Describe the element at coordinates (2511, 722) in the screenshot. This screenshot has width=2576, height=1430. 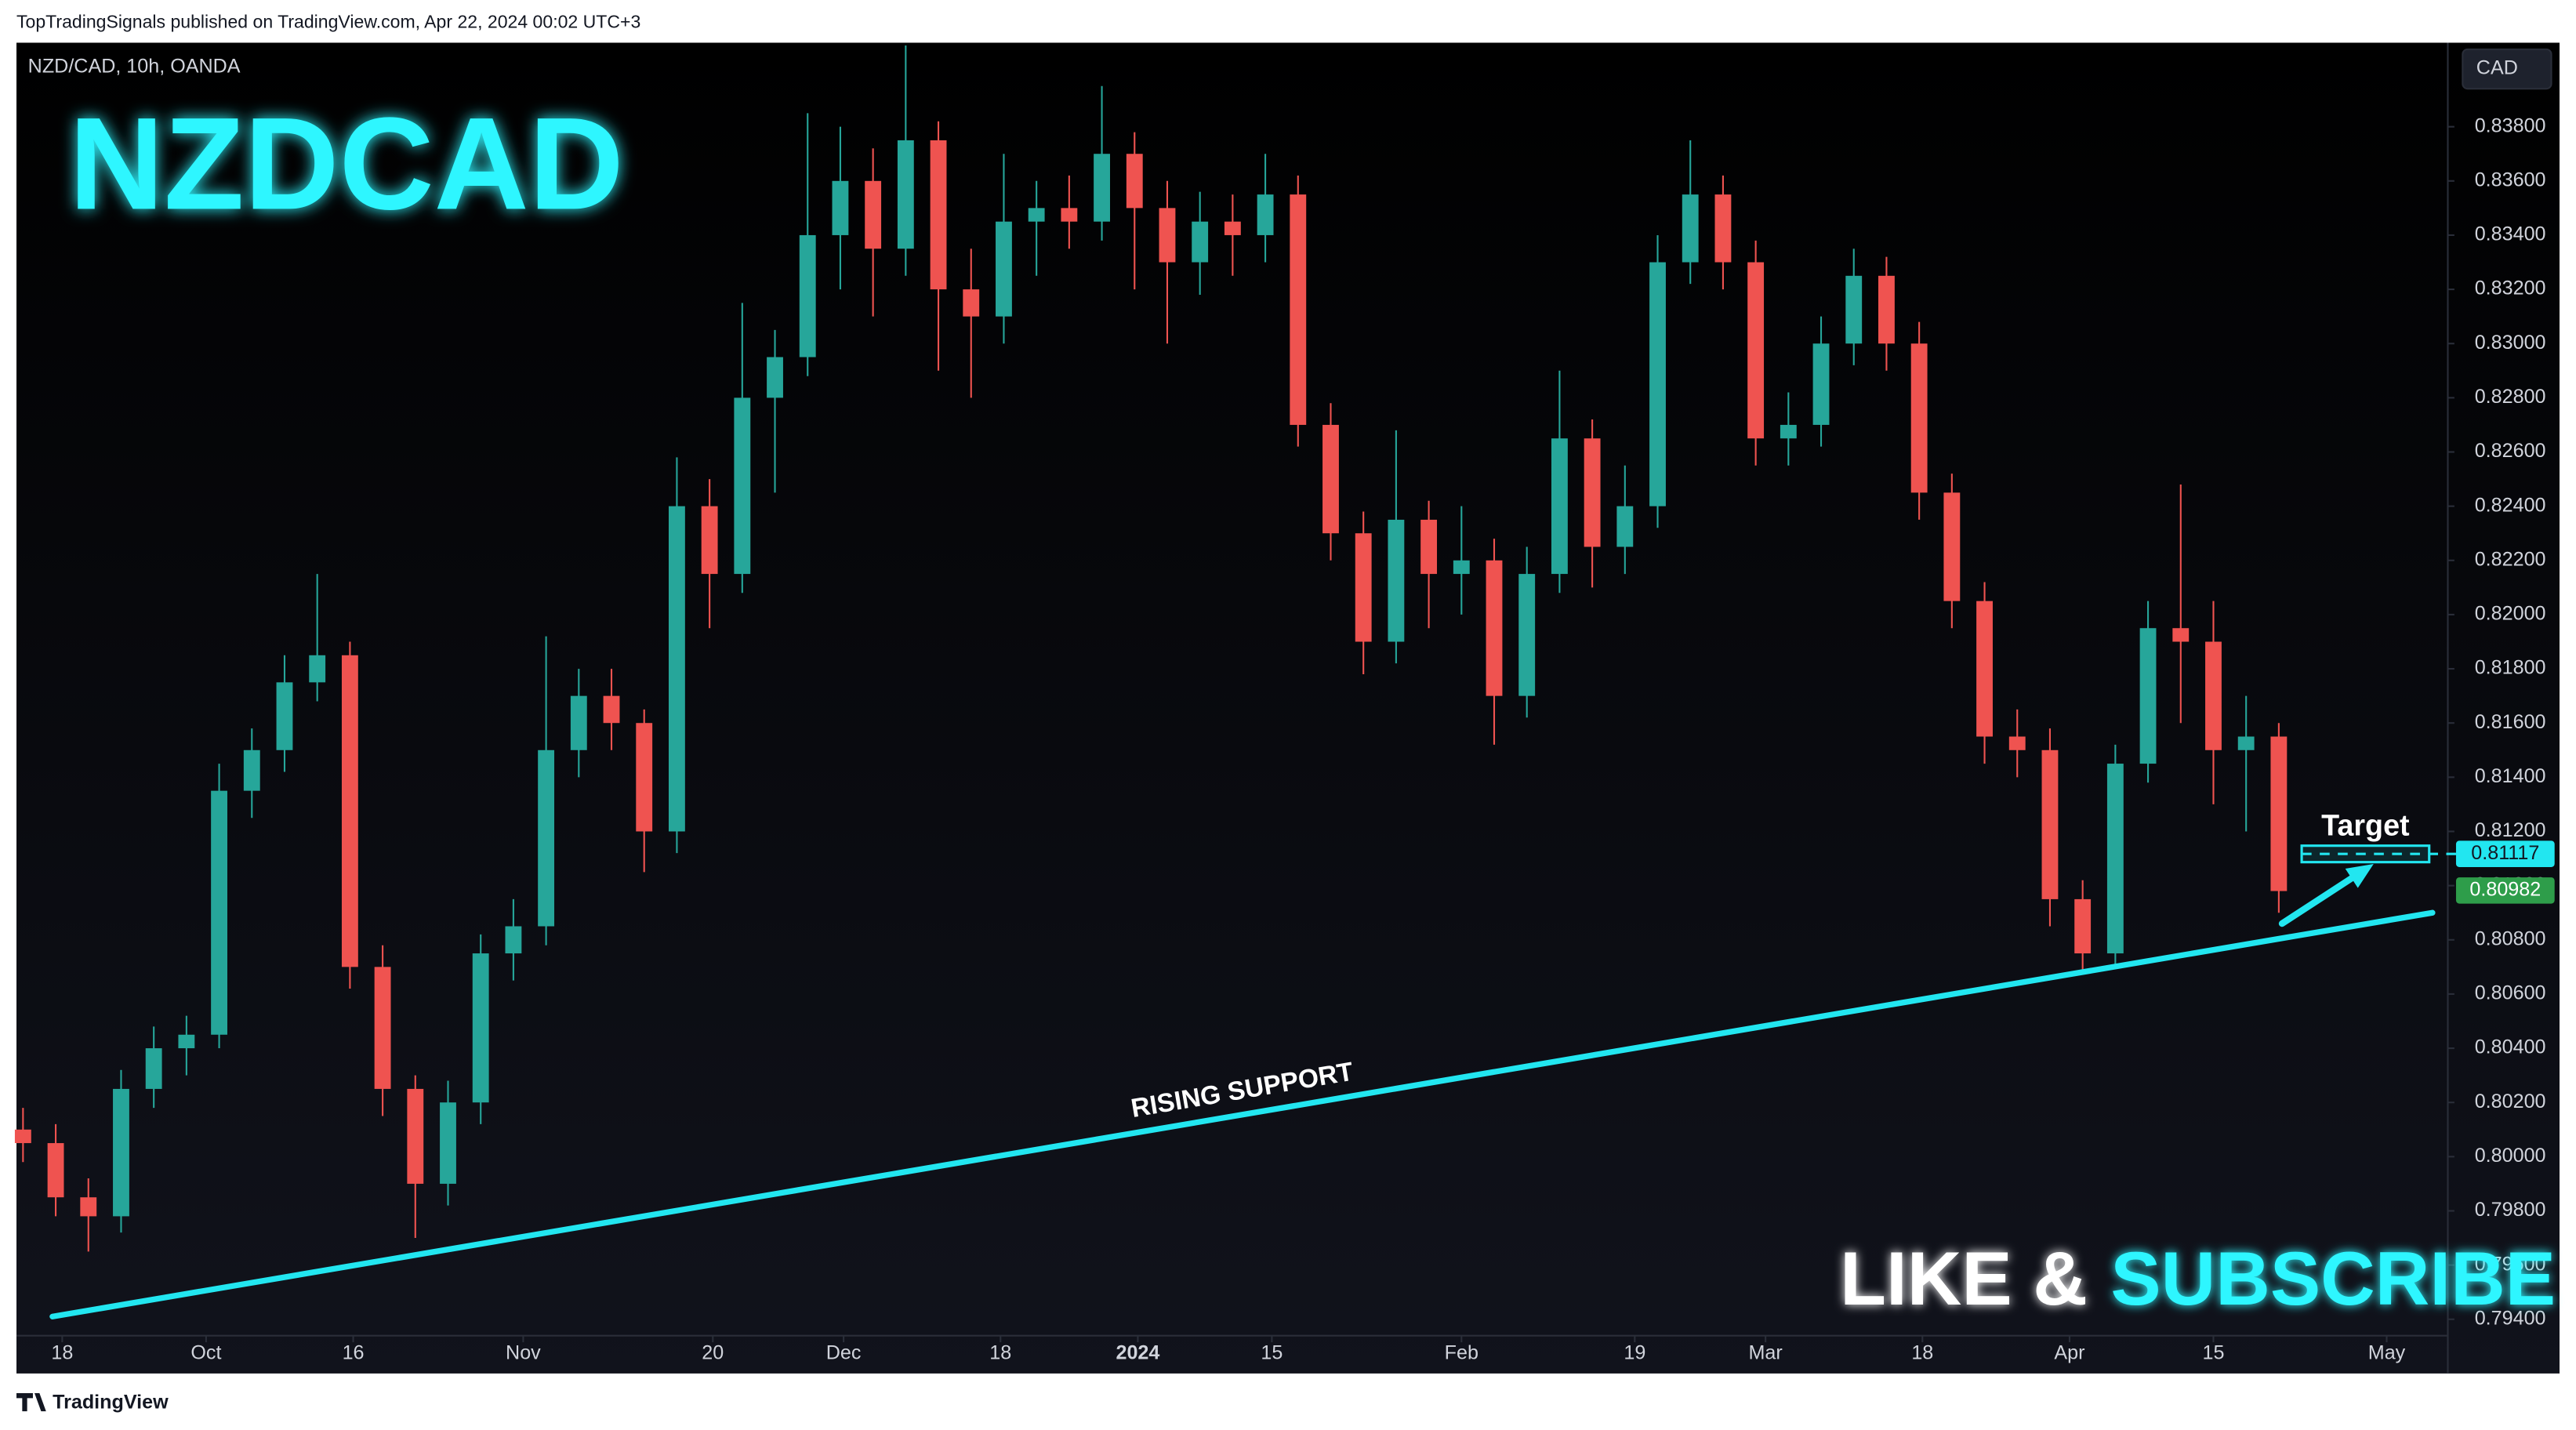
I see `y-tick-label: 0.81600` at that location.